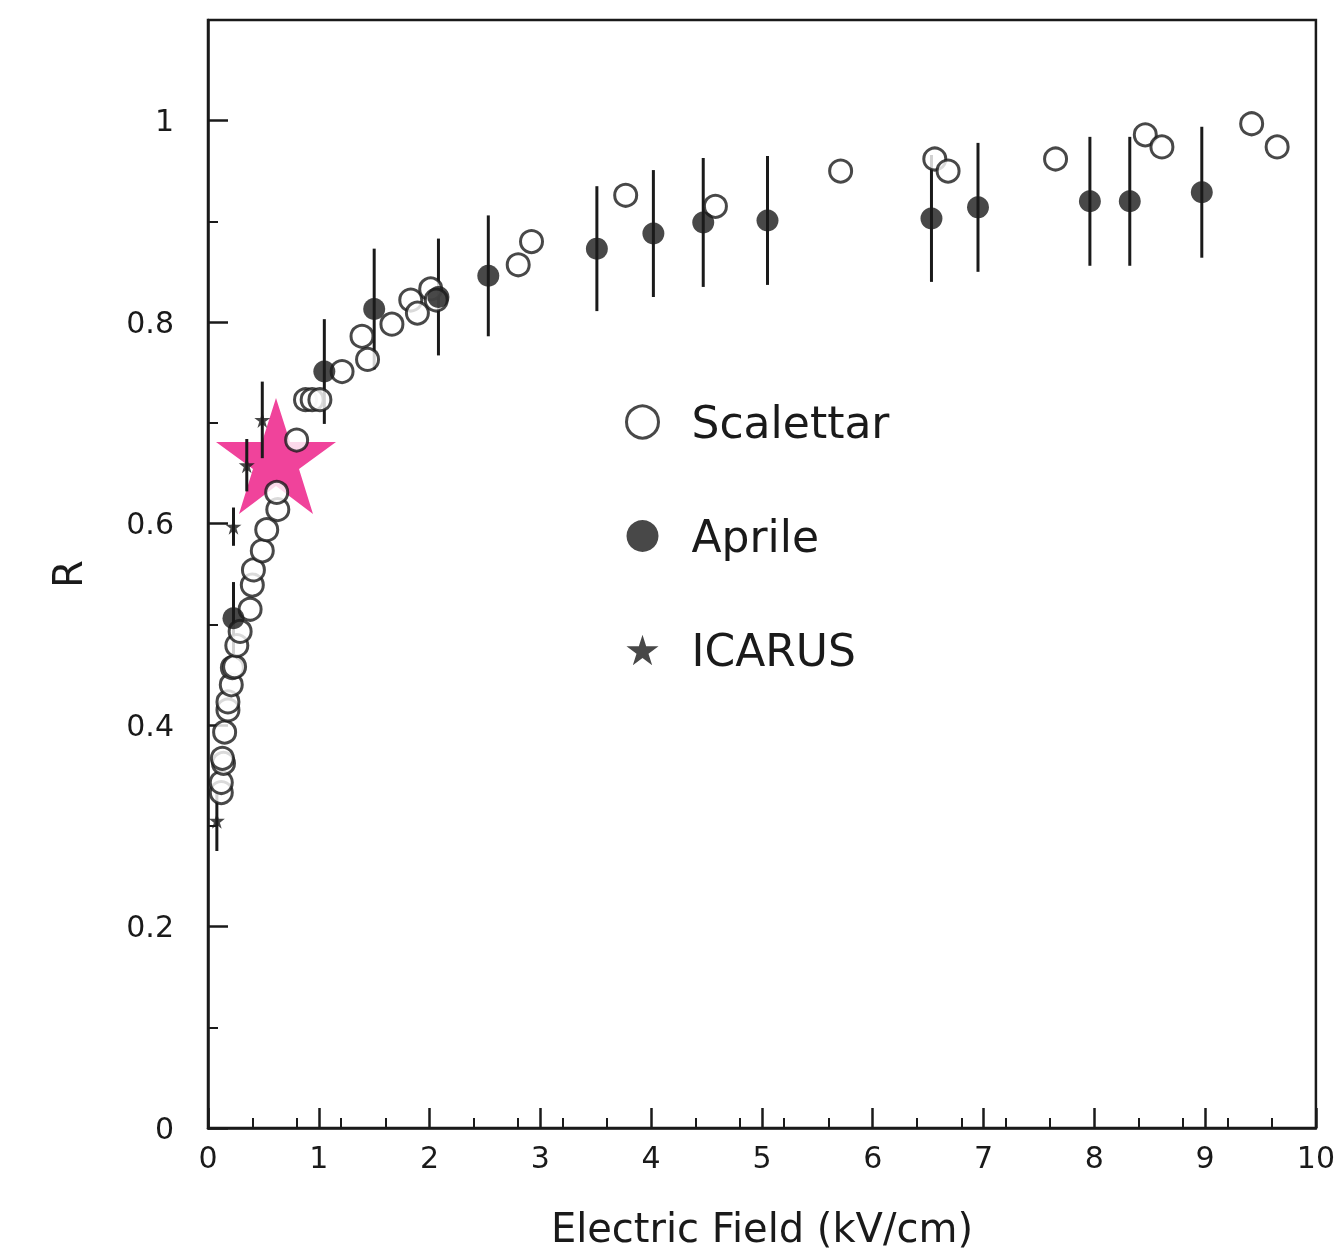  Describe the element at coordinates (762, 1228) in the screenshot. I see `x-axis-title: Electric Field (kV/cm)` at that location.